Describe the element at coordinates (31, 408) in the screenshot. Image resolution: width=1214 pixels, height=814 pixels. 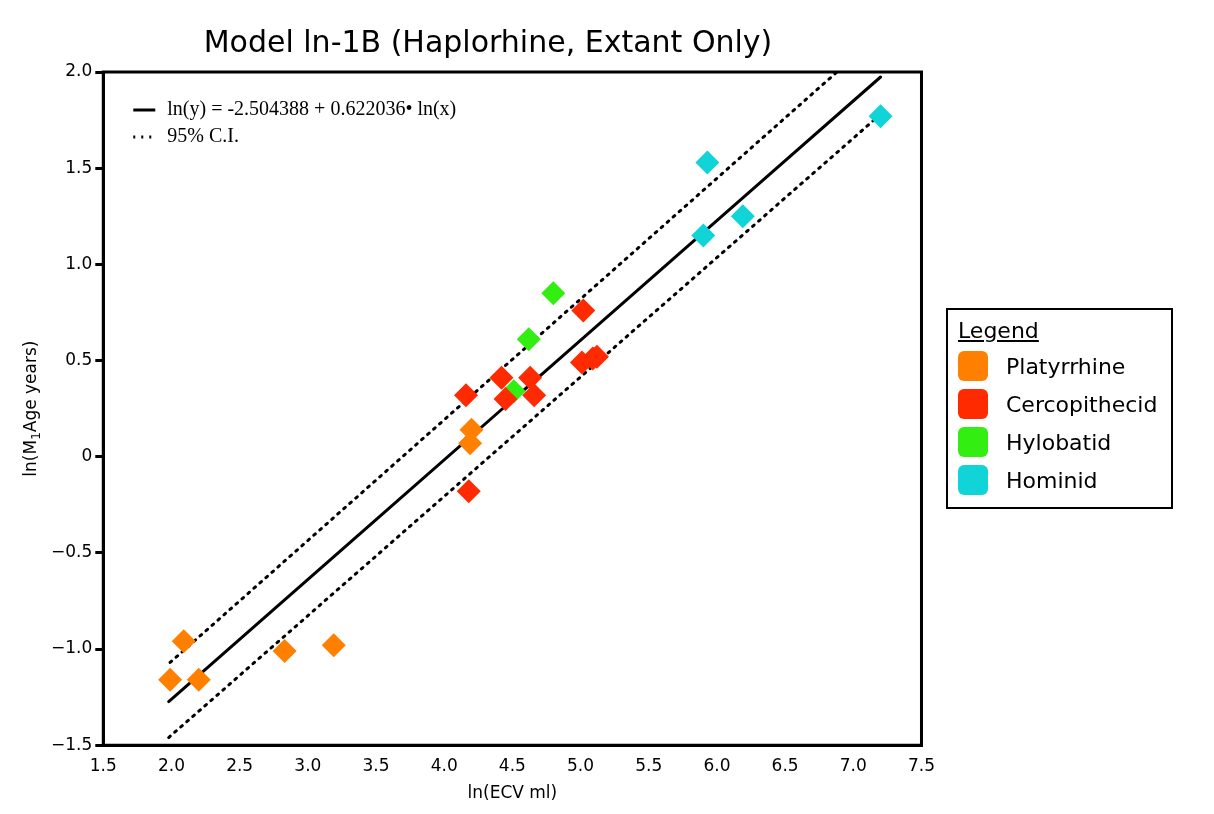
I see `y-axis-title: ln(M1Age years)` at that location.